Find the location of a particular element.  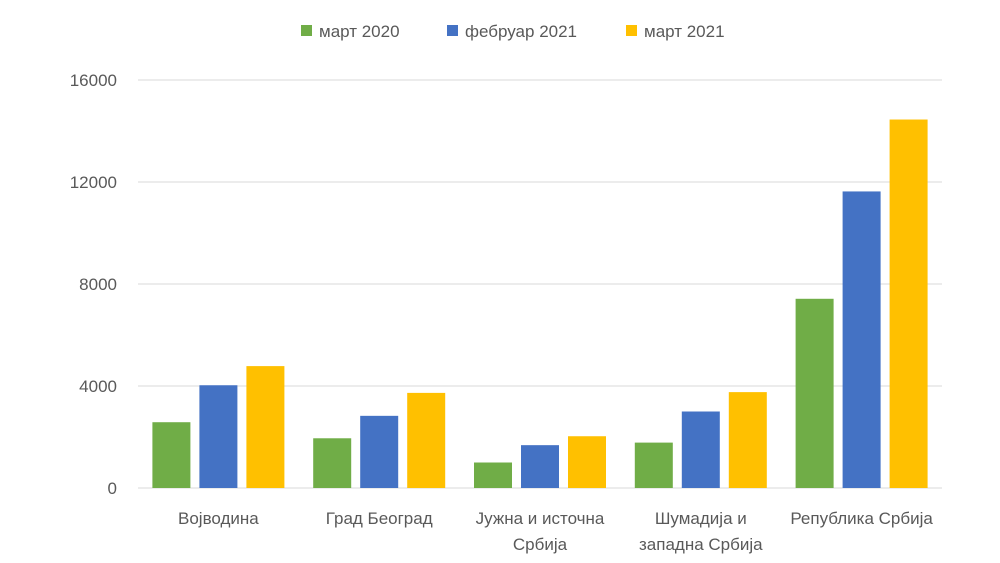

legend-label: март 2020 is located at coordinates (359, 31).